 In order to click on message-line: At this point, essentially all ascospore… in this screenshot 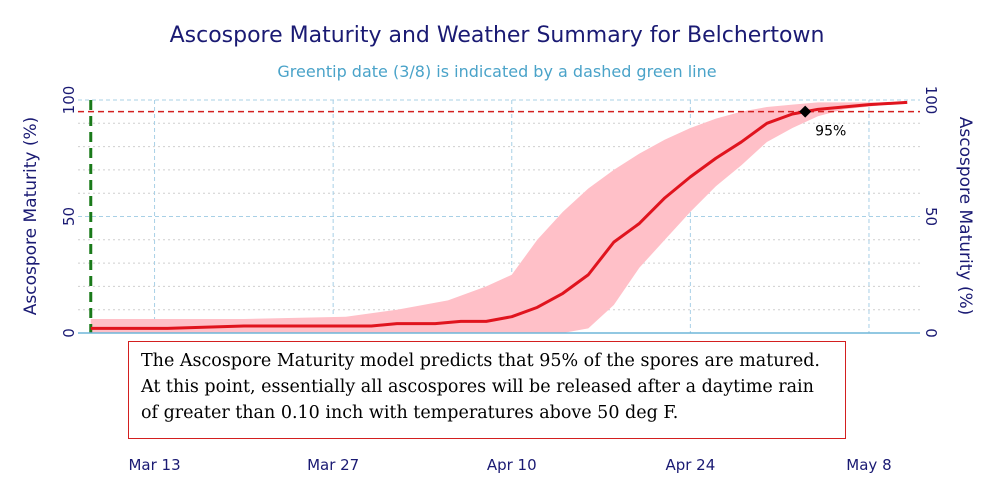, I will do `click(477, 387)`.